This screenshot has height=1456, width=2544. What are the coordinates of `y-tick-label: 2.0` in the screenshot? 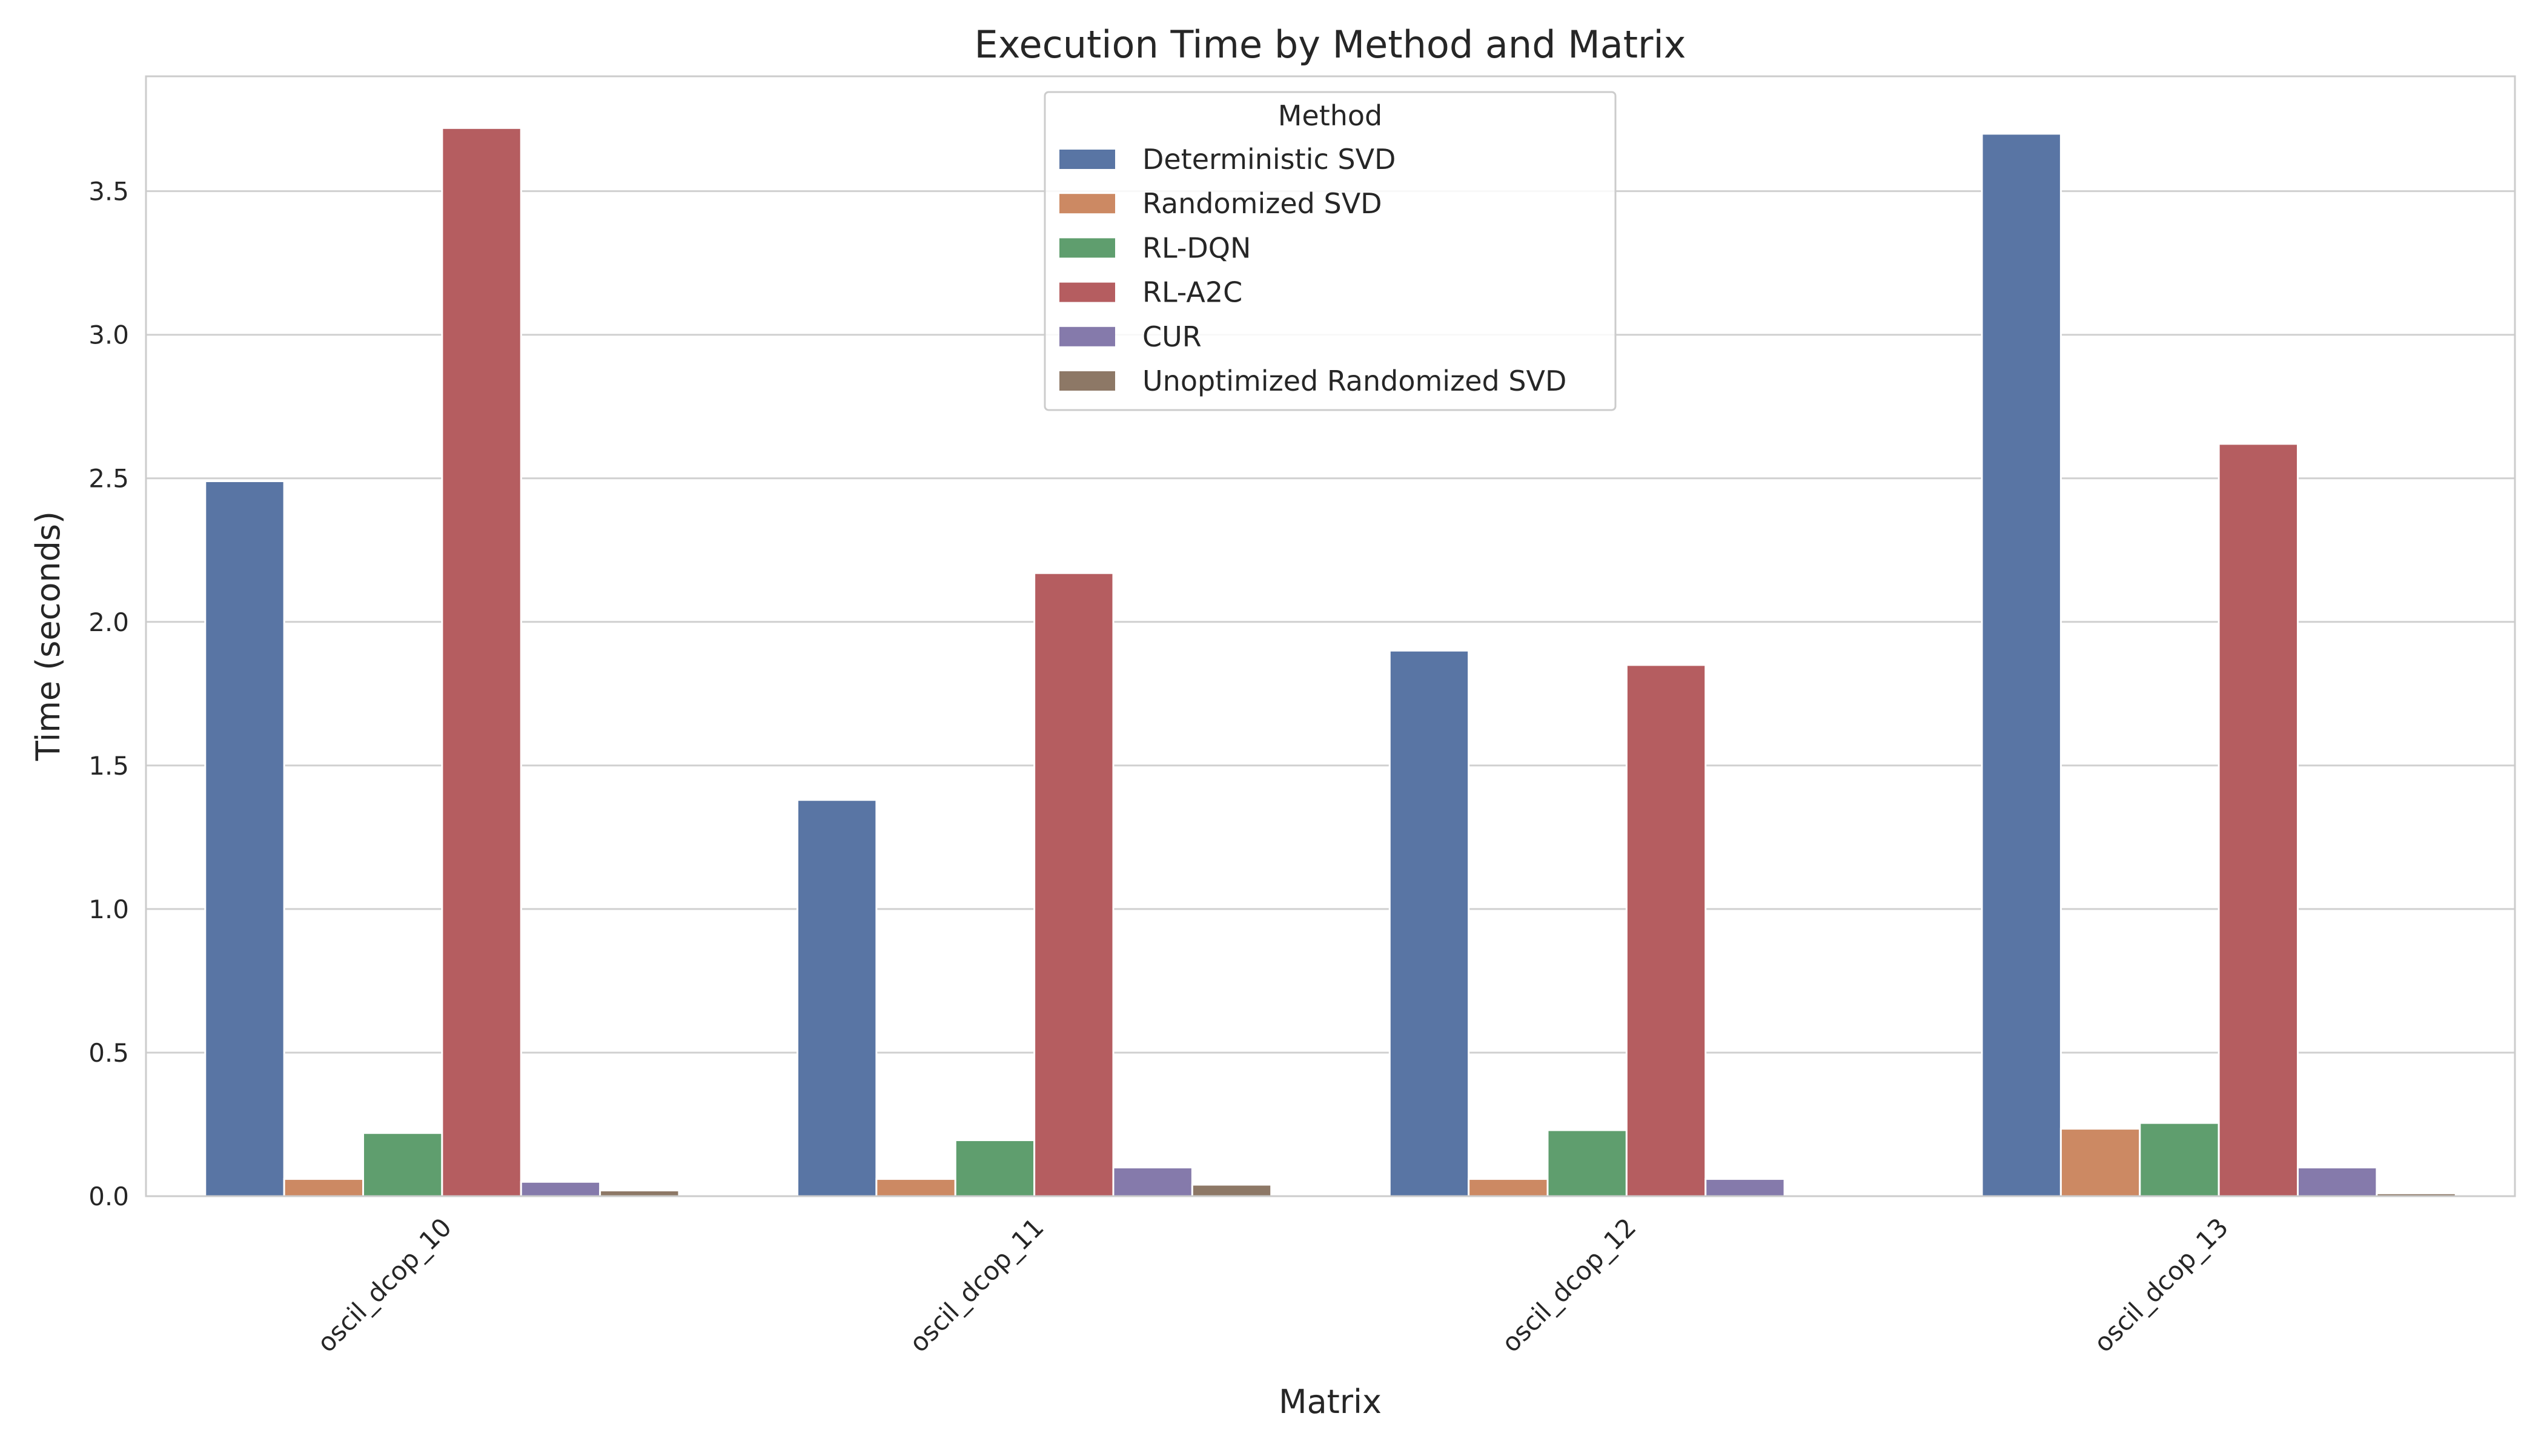 It's located at (108, 622).